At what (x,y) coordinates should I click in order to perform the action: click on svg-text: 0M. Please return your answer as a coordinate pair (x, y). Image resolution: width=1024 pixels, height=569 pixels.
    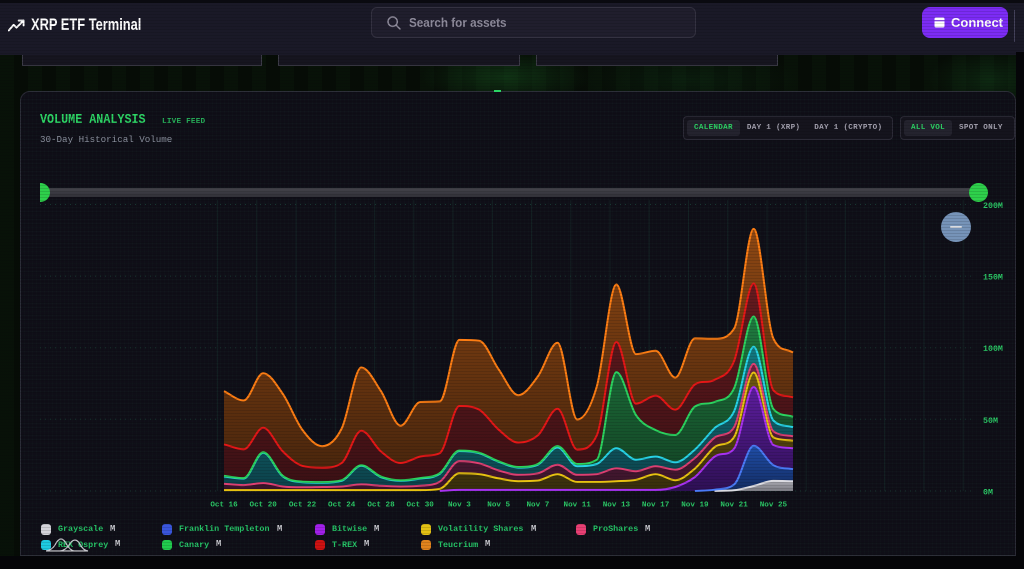
    Looking at the image, I should click on (988, 493).